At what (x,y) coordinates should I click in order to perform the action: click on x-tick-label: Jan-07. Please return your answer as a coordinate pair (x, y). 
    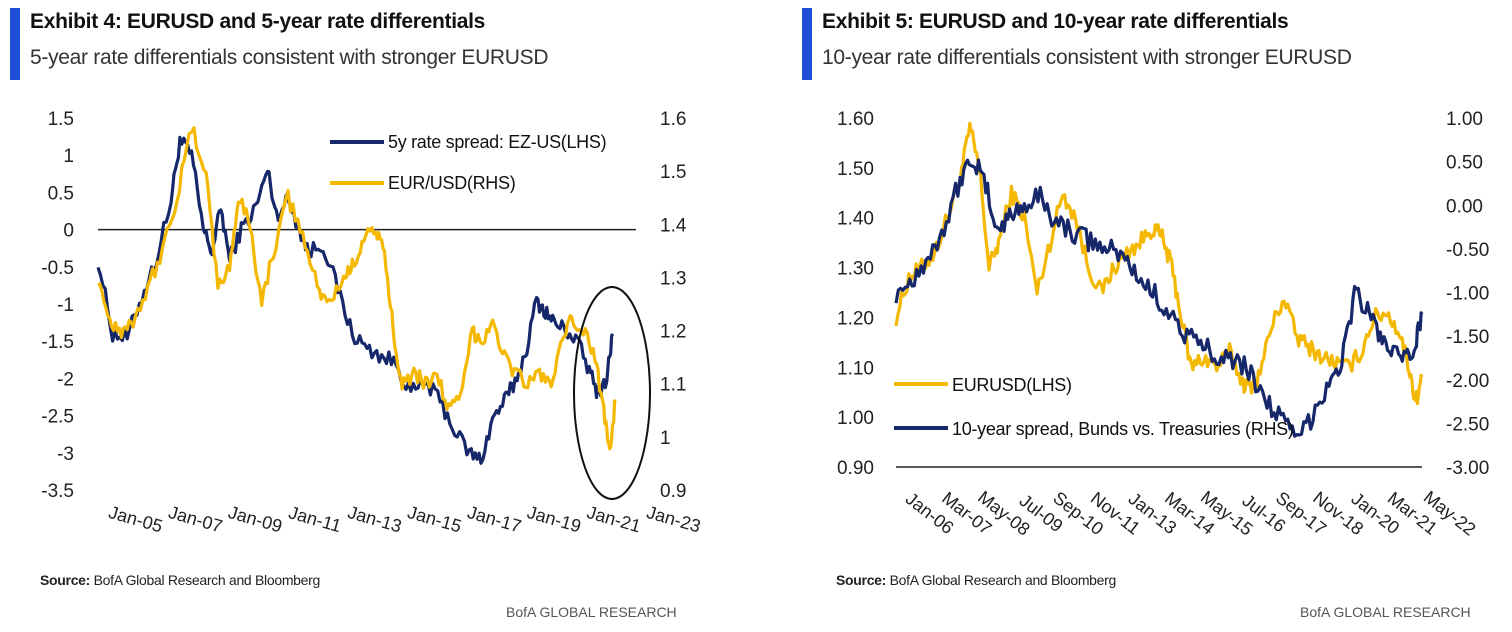
    Looking at the image, I should click on (195, 519).